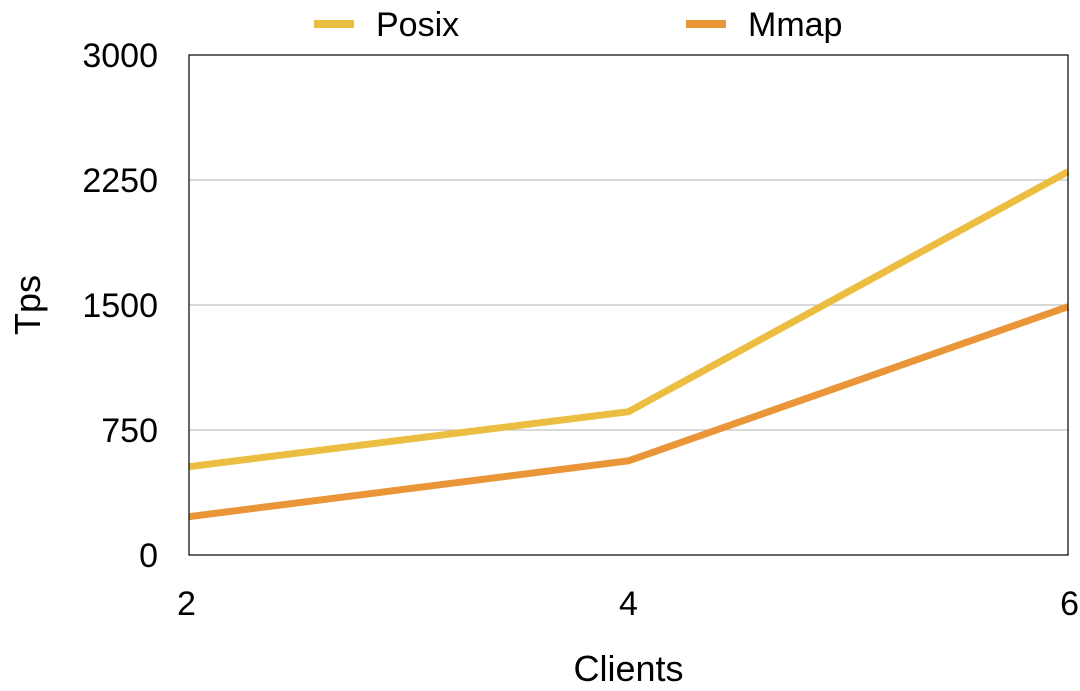 The width and height of the screenshot is (1080, 691). I want to click on x-tick-labels: 2 4 6, so click(628, 604).